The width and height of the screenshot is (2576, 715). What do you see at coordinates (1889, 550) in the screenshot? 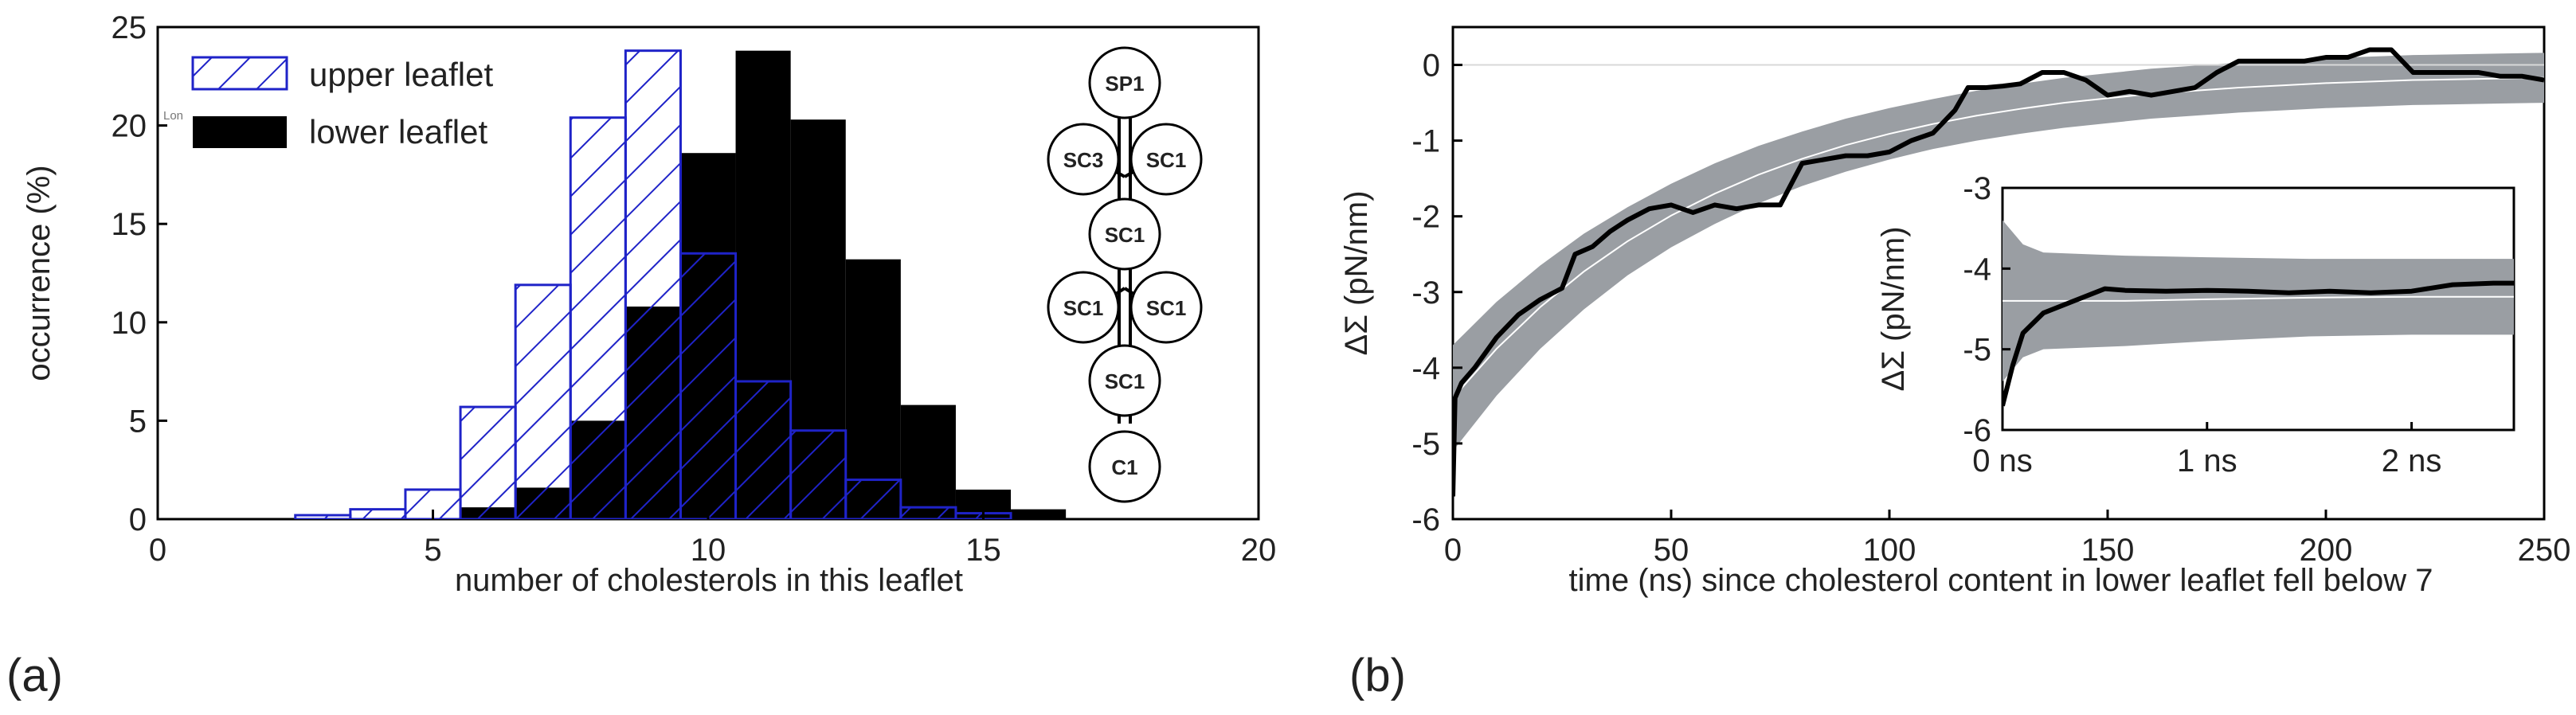
I see `x-tick-label-b: 100` at bounding box center [1889, 550].